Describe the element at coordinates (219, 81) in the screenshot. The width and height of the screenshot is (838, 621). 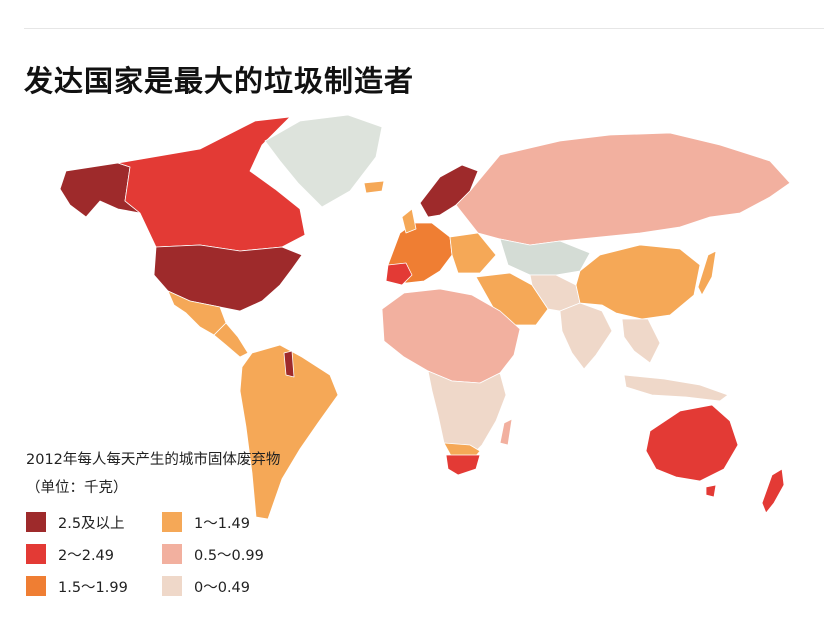
I see `page-title: 发达国家是最大的垃圾制造者` at that location.